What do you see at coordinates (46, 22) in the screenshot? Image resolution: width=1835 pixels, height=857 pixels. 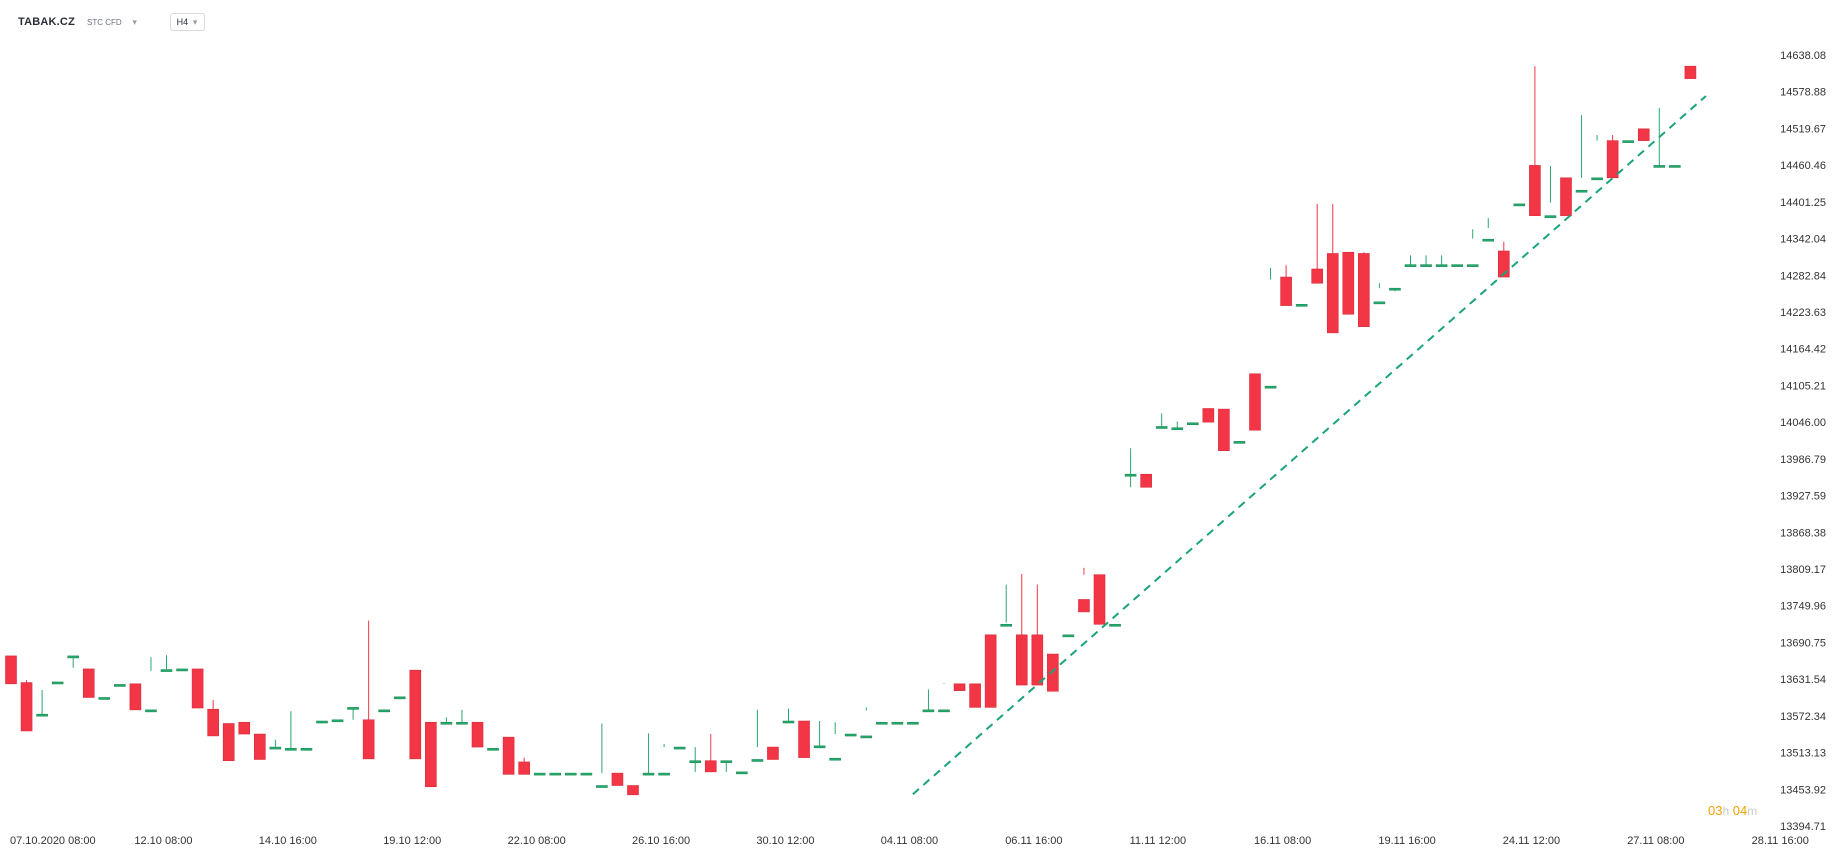 I see `symbol-label: TABAK.CZ` at bounding box center [46, 22].